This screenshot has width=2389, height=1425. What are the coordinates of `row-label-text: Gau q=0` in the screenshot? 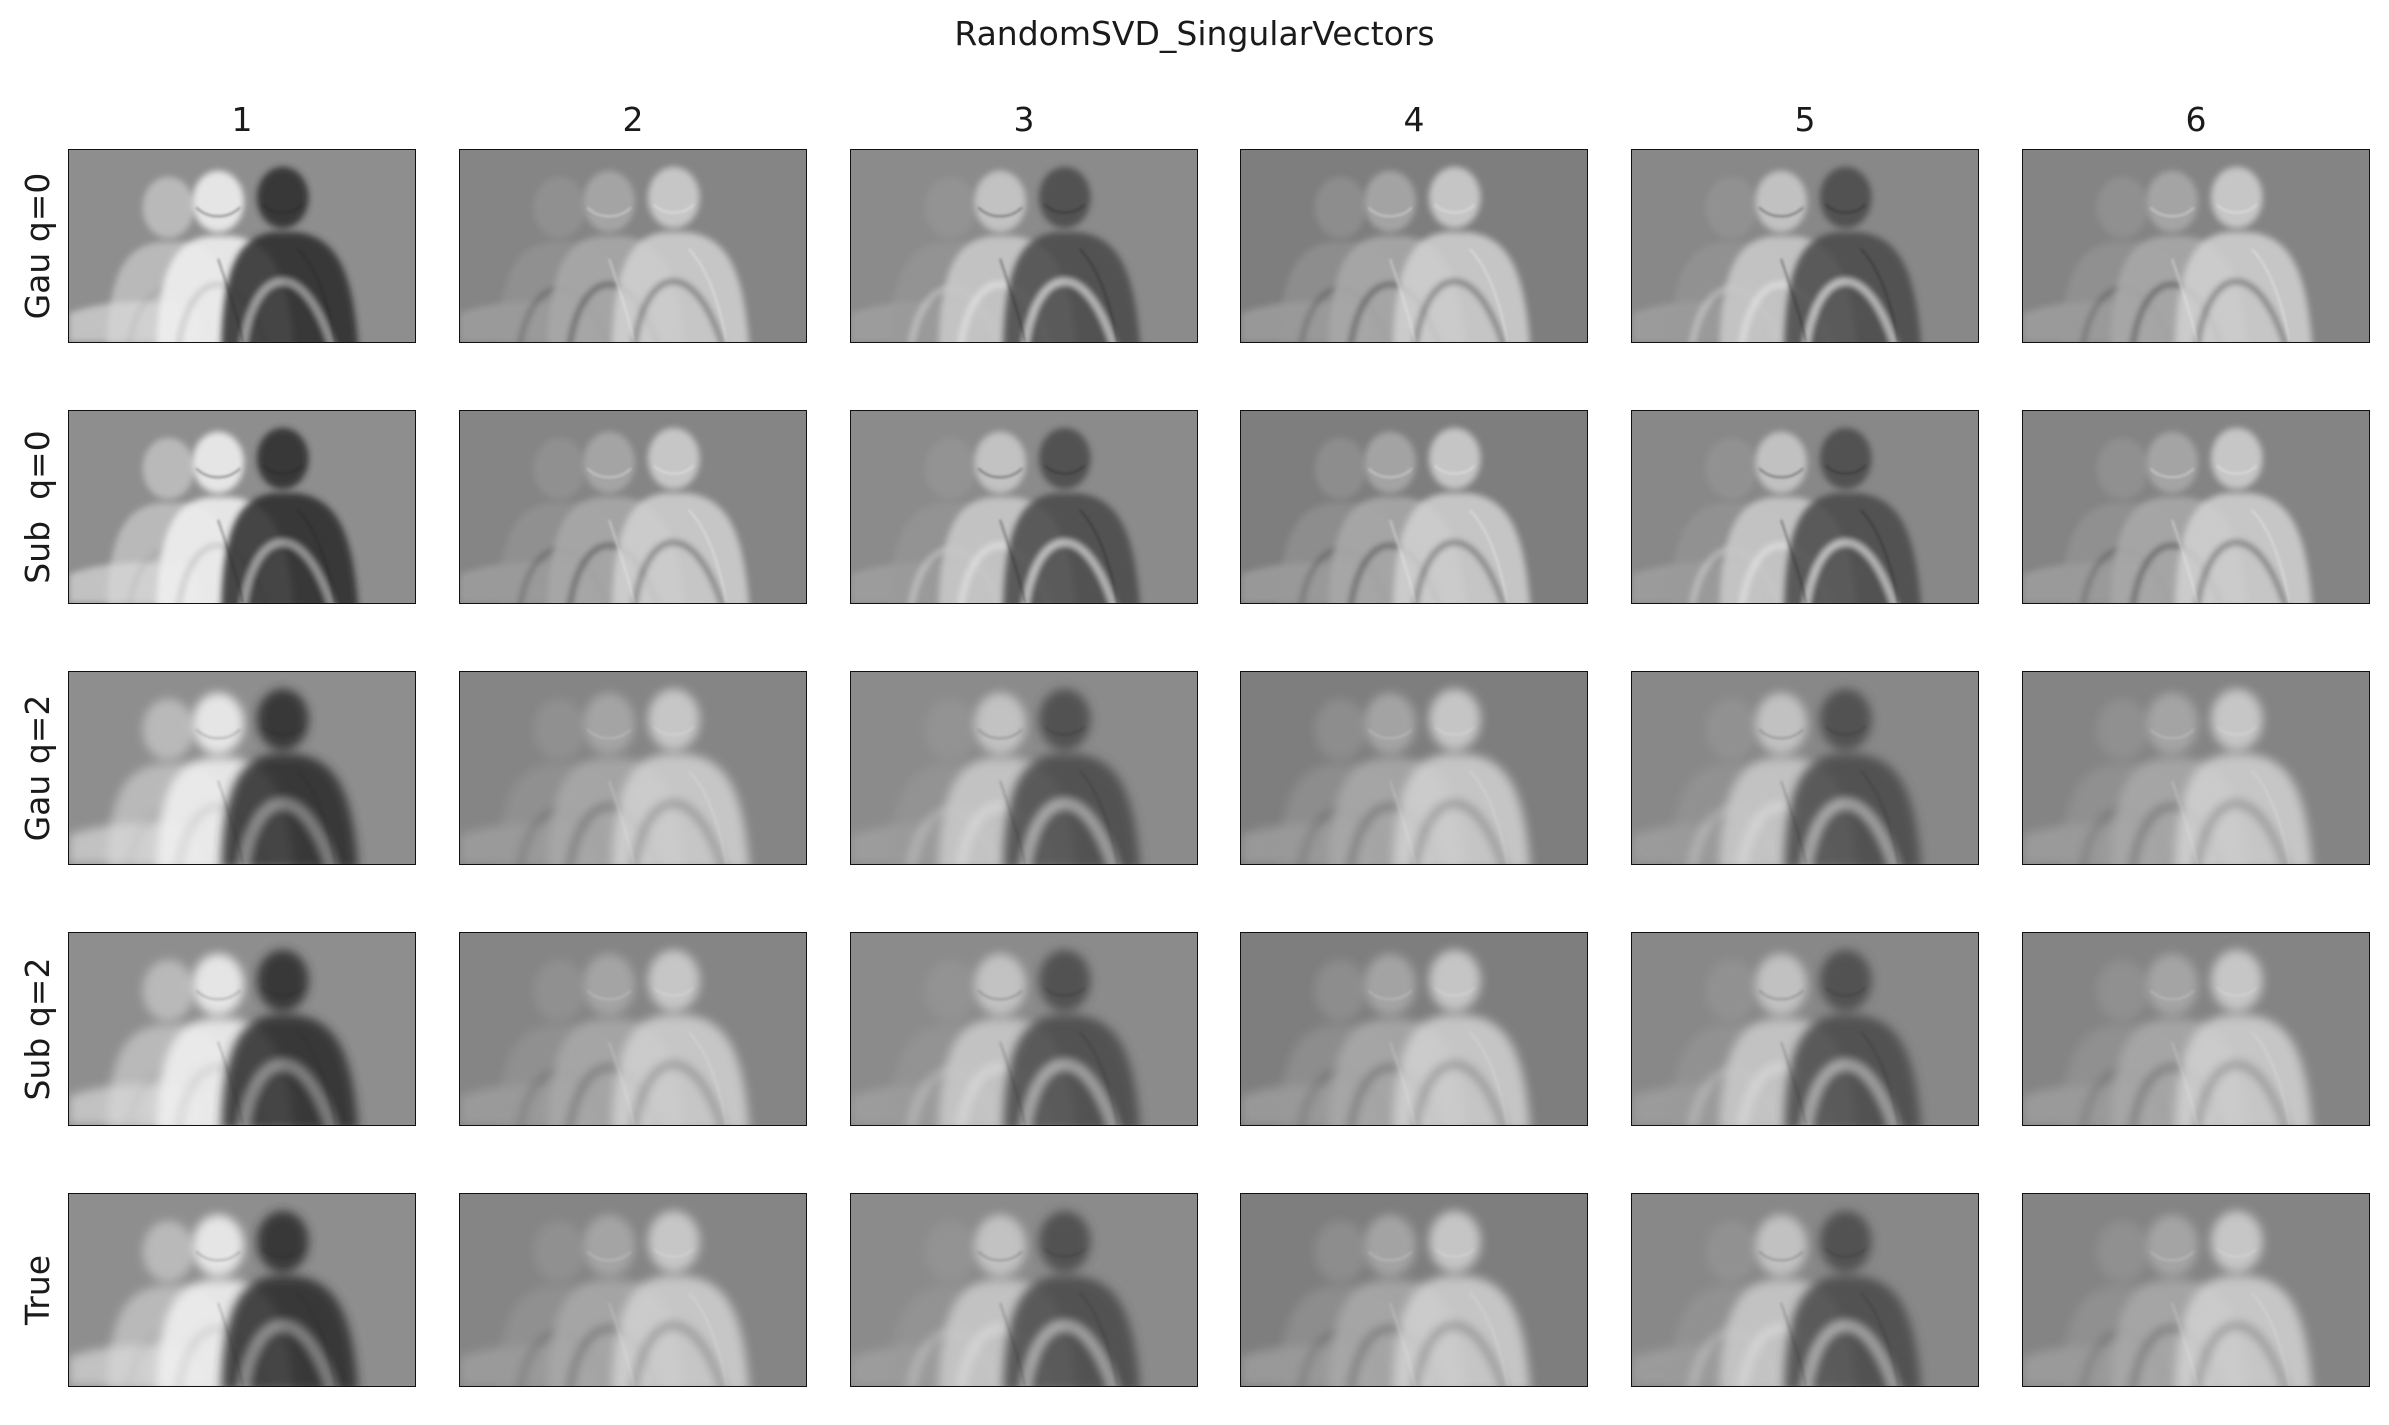 It's located at (37, 246).